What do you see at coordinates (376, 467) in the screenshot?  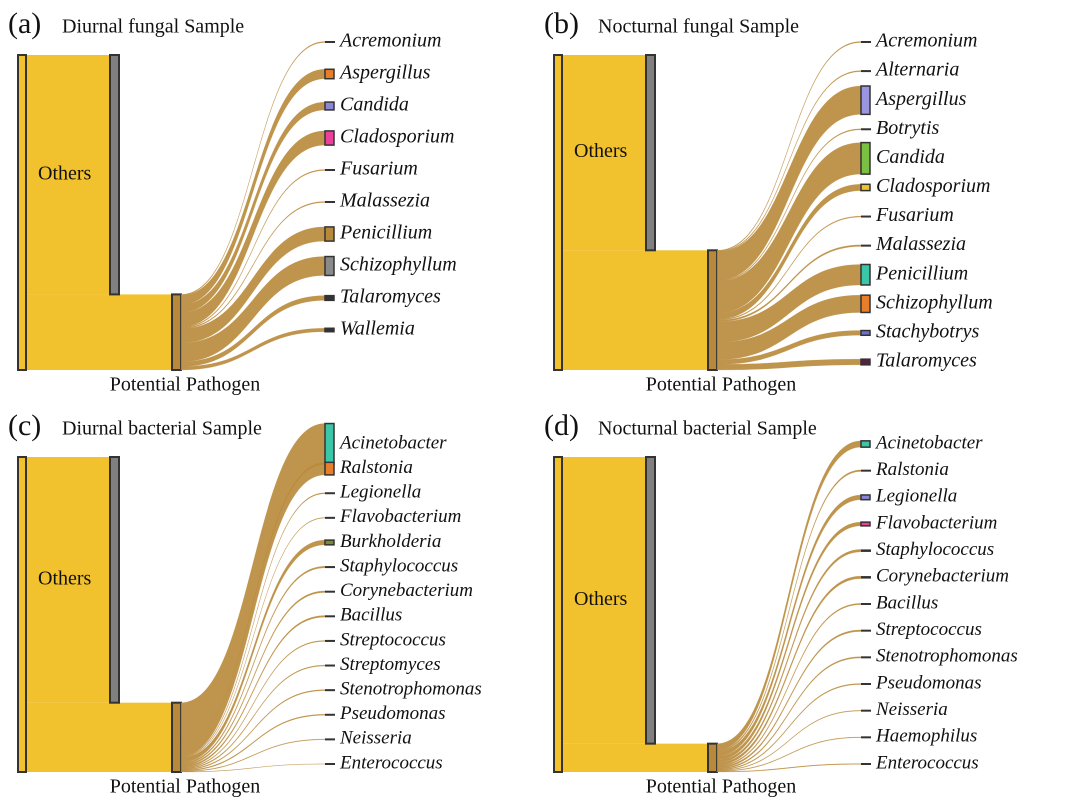 I see `genus-label: Ralstonia` at bounding box center [376, 467].